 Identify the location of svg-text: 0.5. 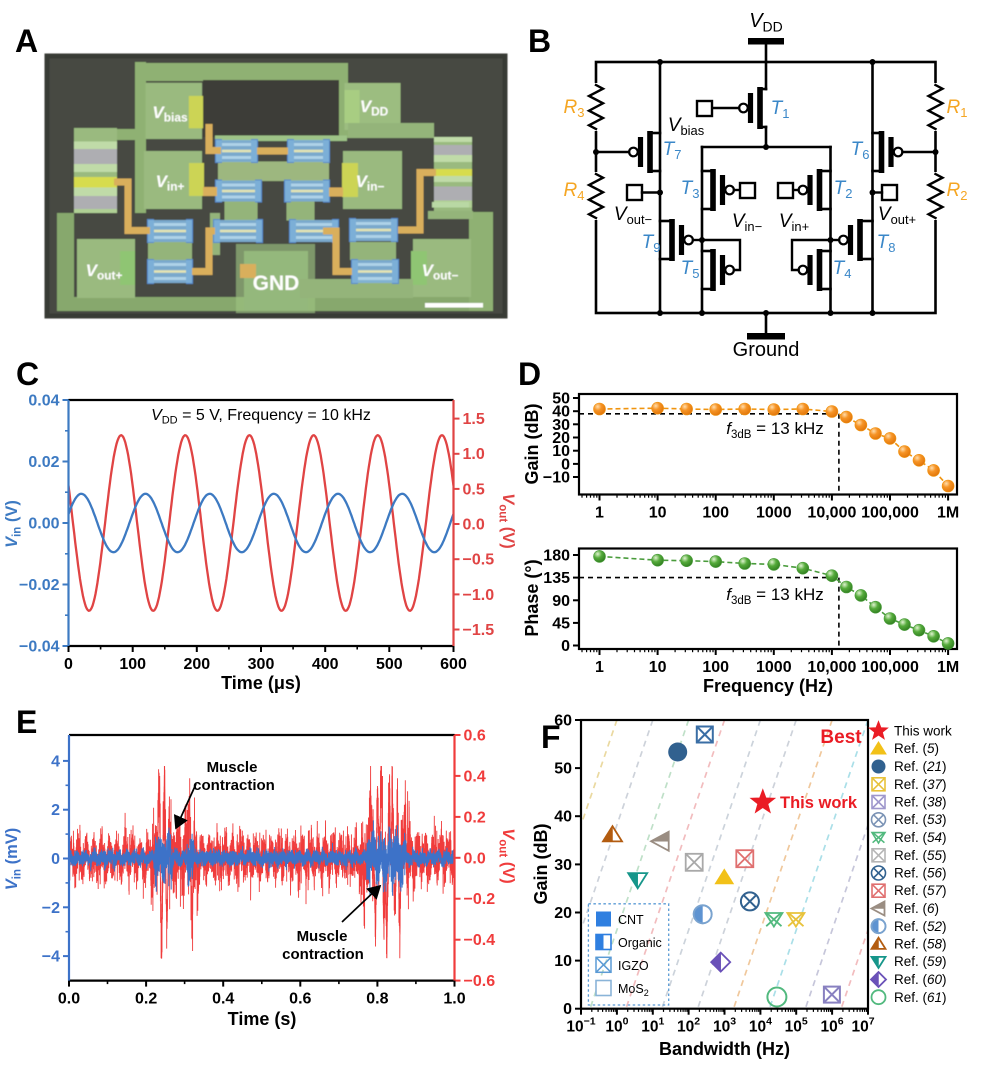
(474, 489).